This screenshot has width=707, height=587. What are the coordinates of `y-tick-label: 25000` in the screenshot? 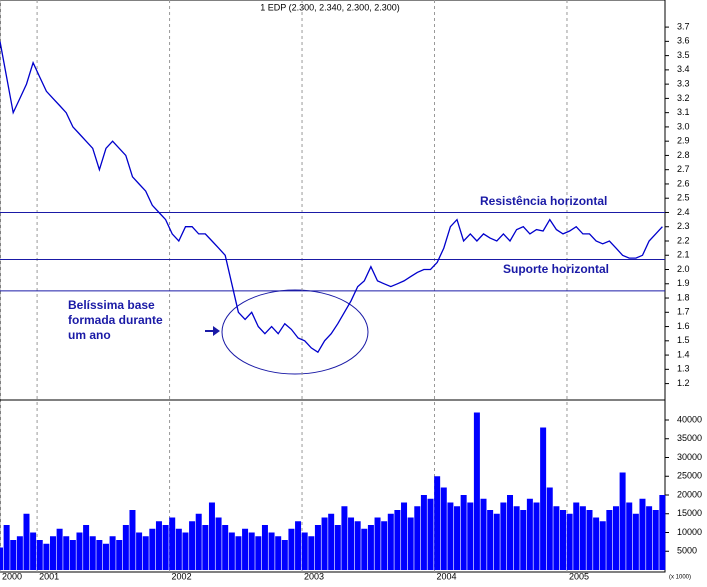 It's located at (689, 476).